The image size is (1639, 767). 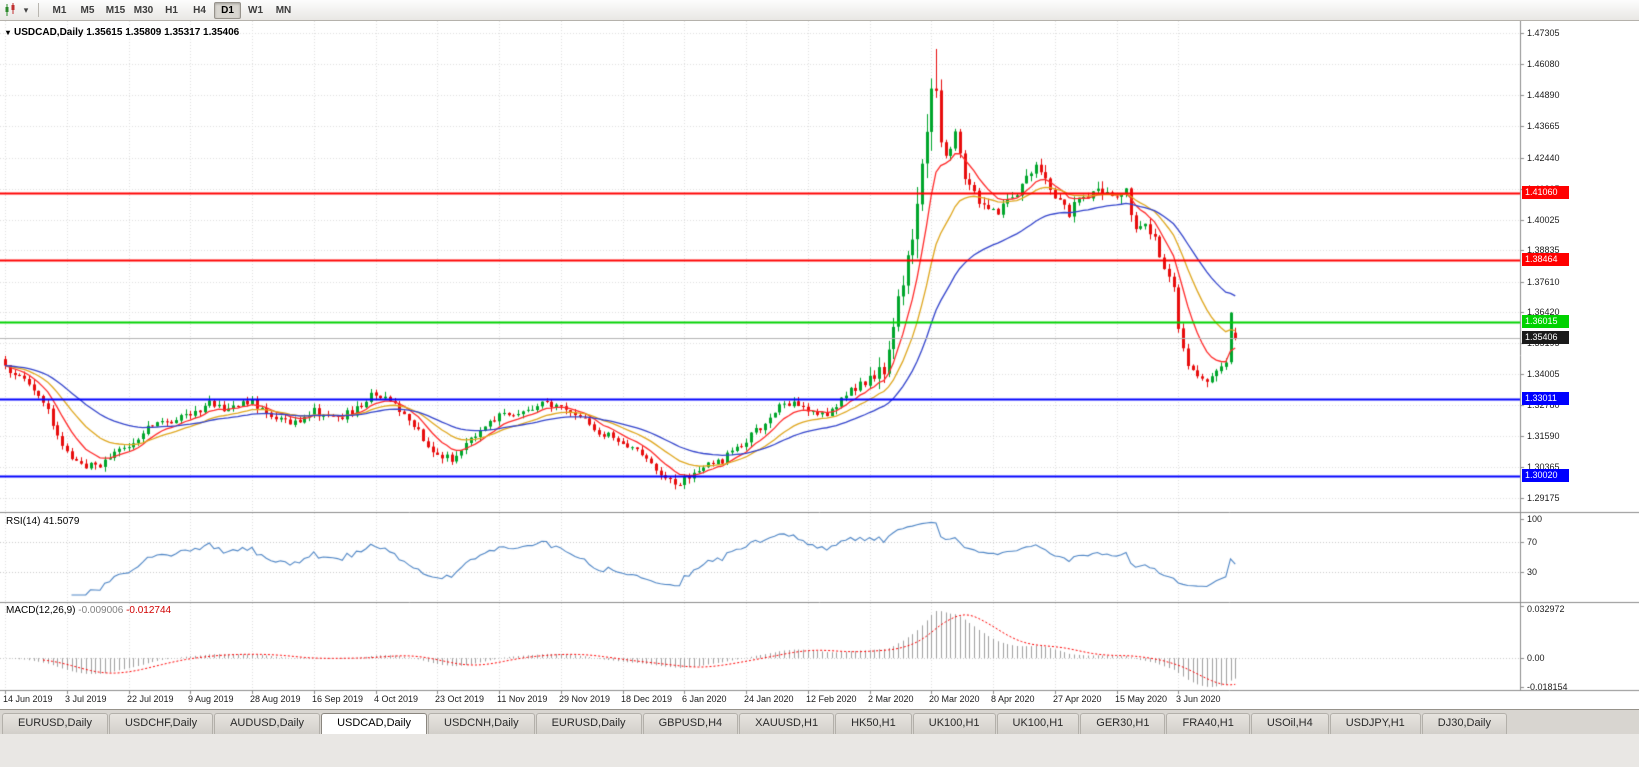 I want to click on chart-tab-xauusd-h1: XAUUSD,H1, so click(x=787, y=723).